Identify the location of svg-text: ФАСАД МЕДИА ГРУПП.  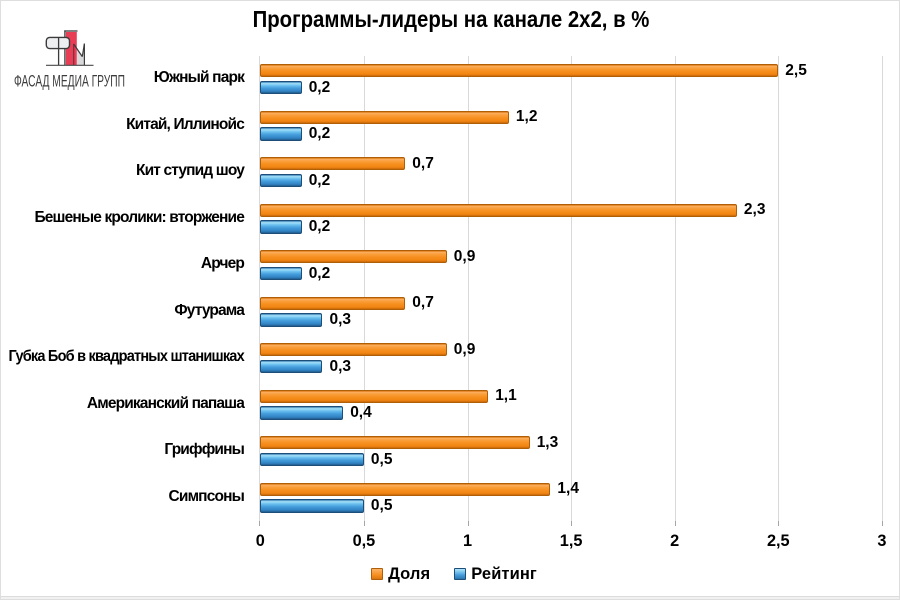
(69, 81).